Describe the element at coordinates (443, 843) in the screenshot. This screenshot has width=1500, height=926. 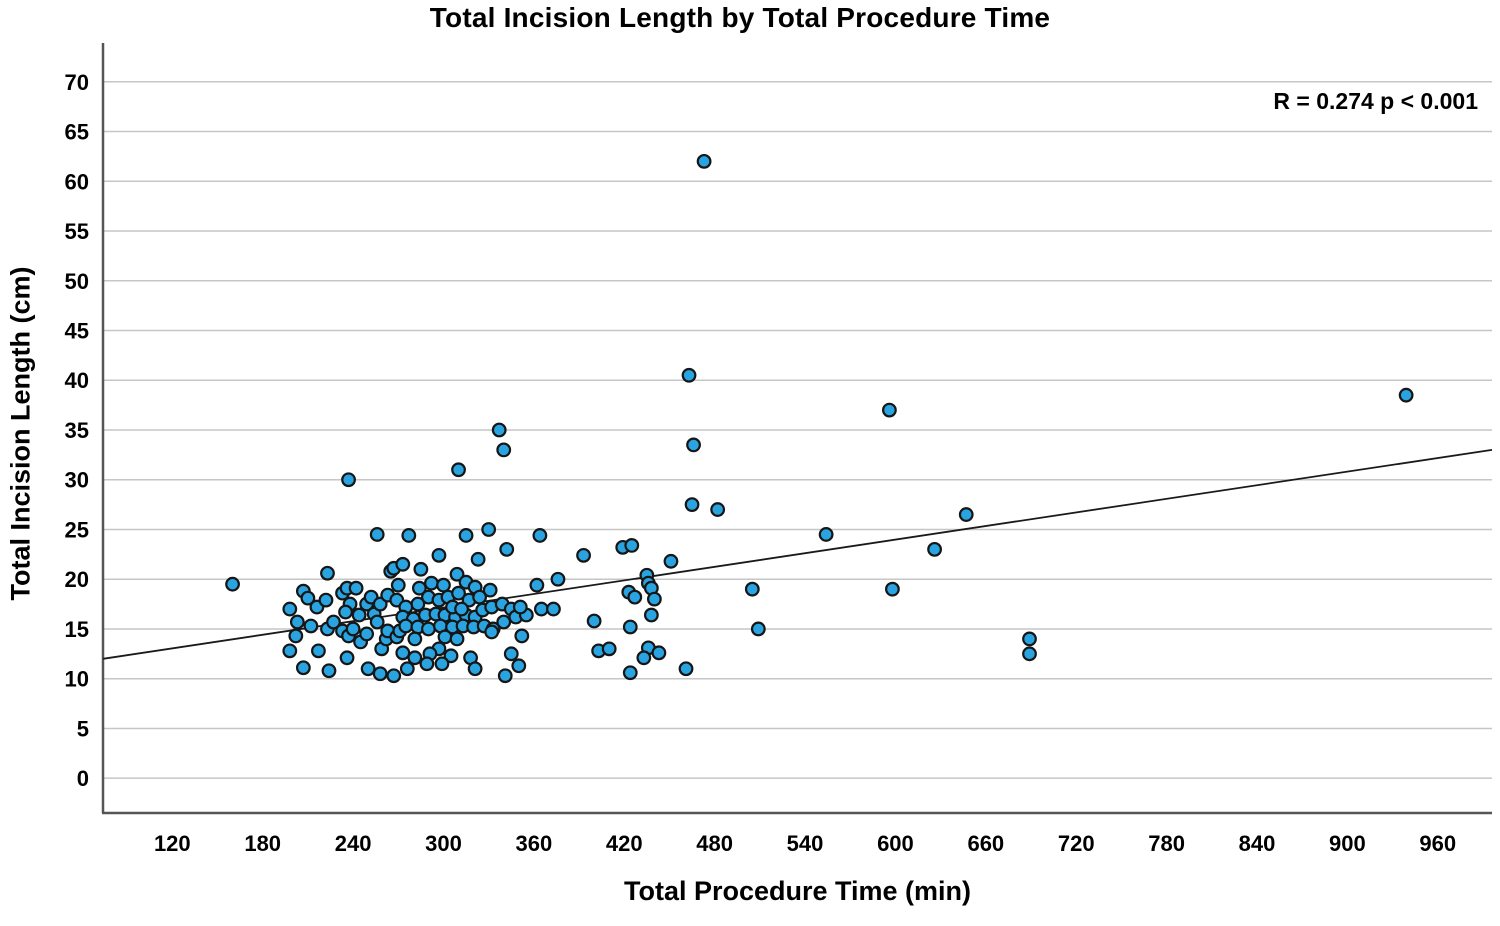
I see `x-tick-label: 300` at that location.